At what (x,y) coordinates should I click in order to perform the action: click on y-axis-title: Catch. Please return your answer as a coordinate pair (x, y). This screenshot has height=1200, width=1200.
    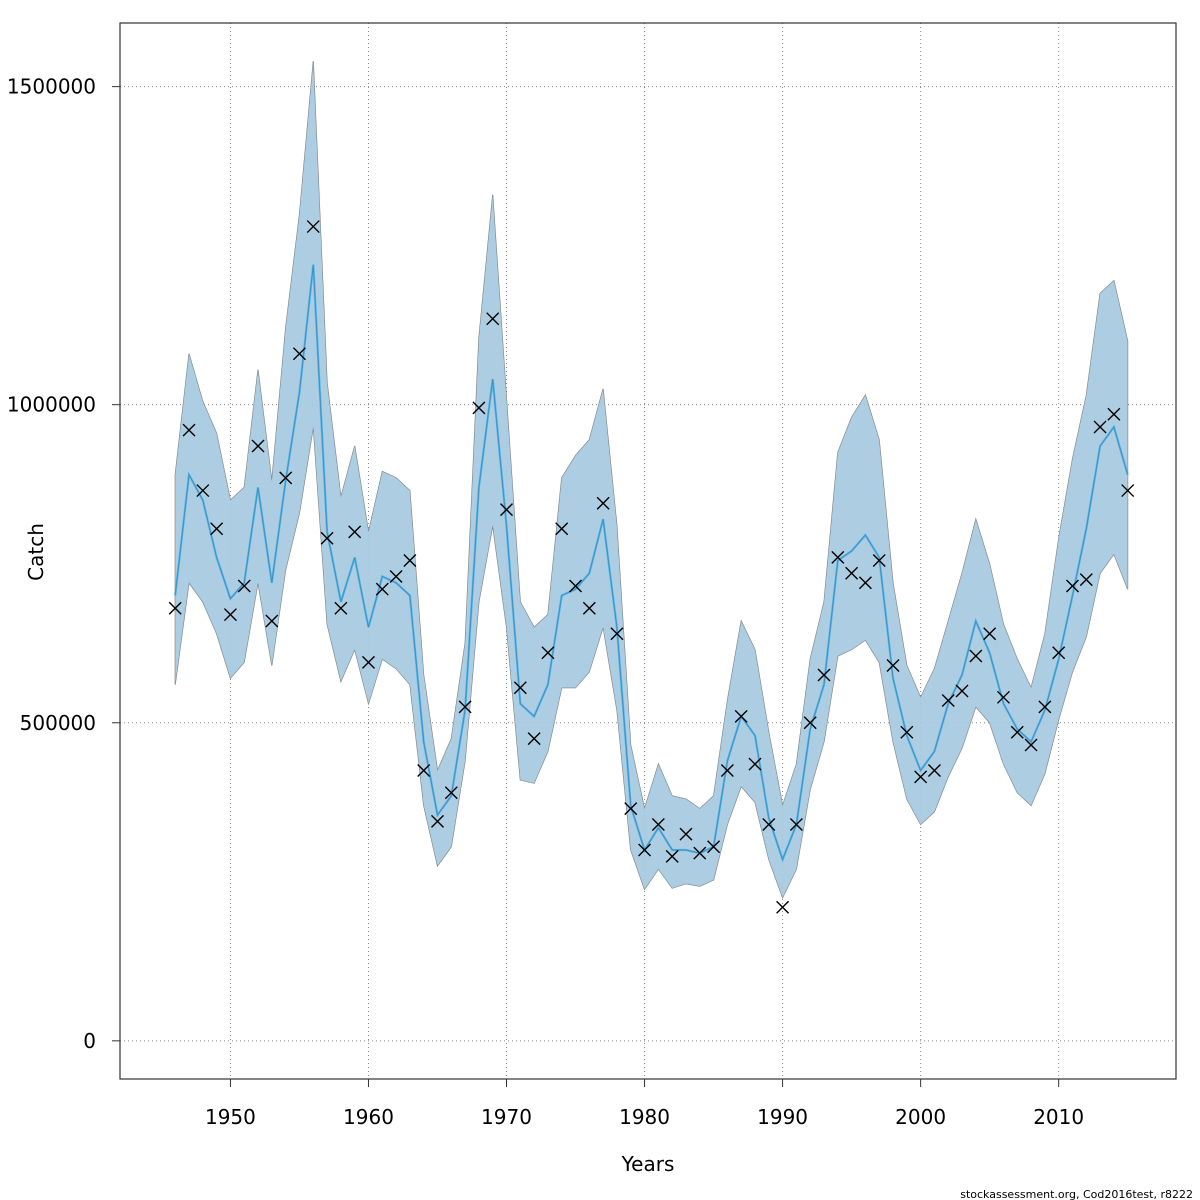
    Looking at the image, I should click on (36, 552).